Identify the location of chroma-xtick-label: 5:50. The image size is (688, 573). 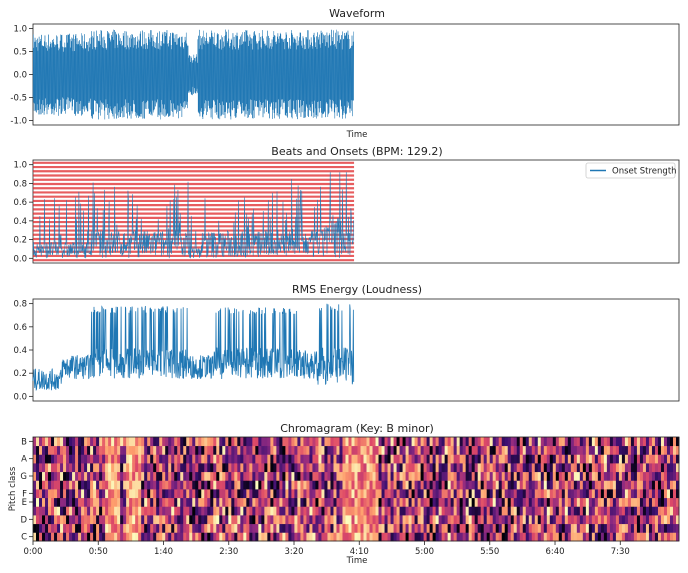
(489, 552).